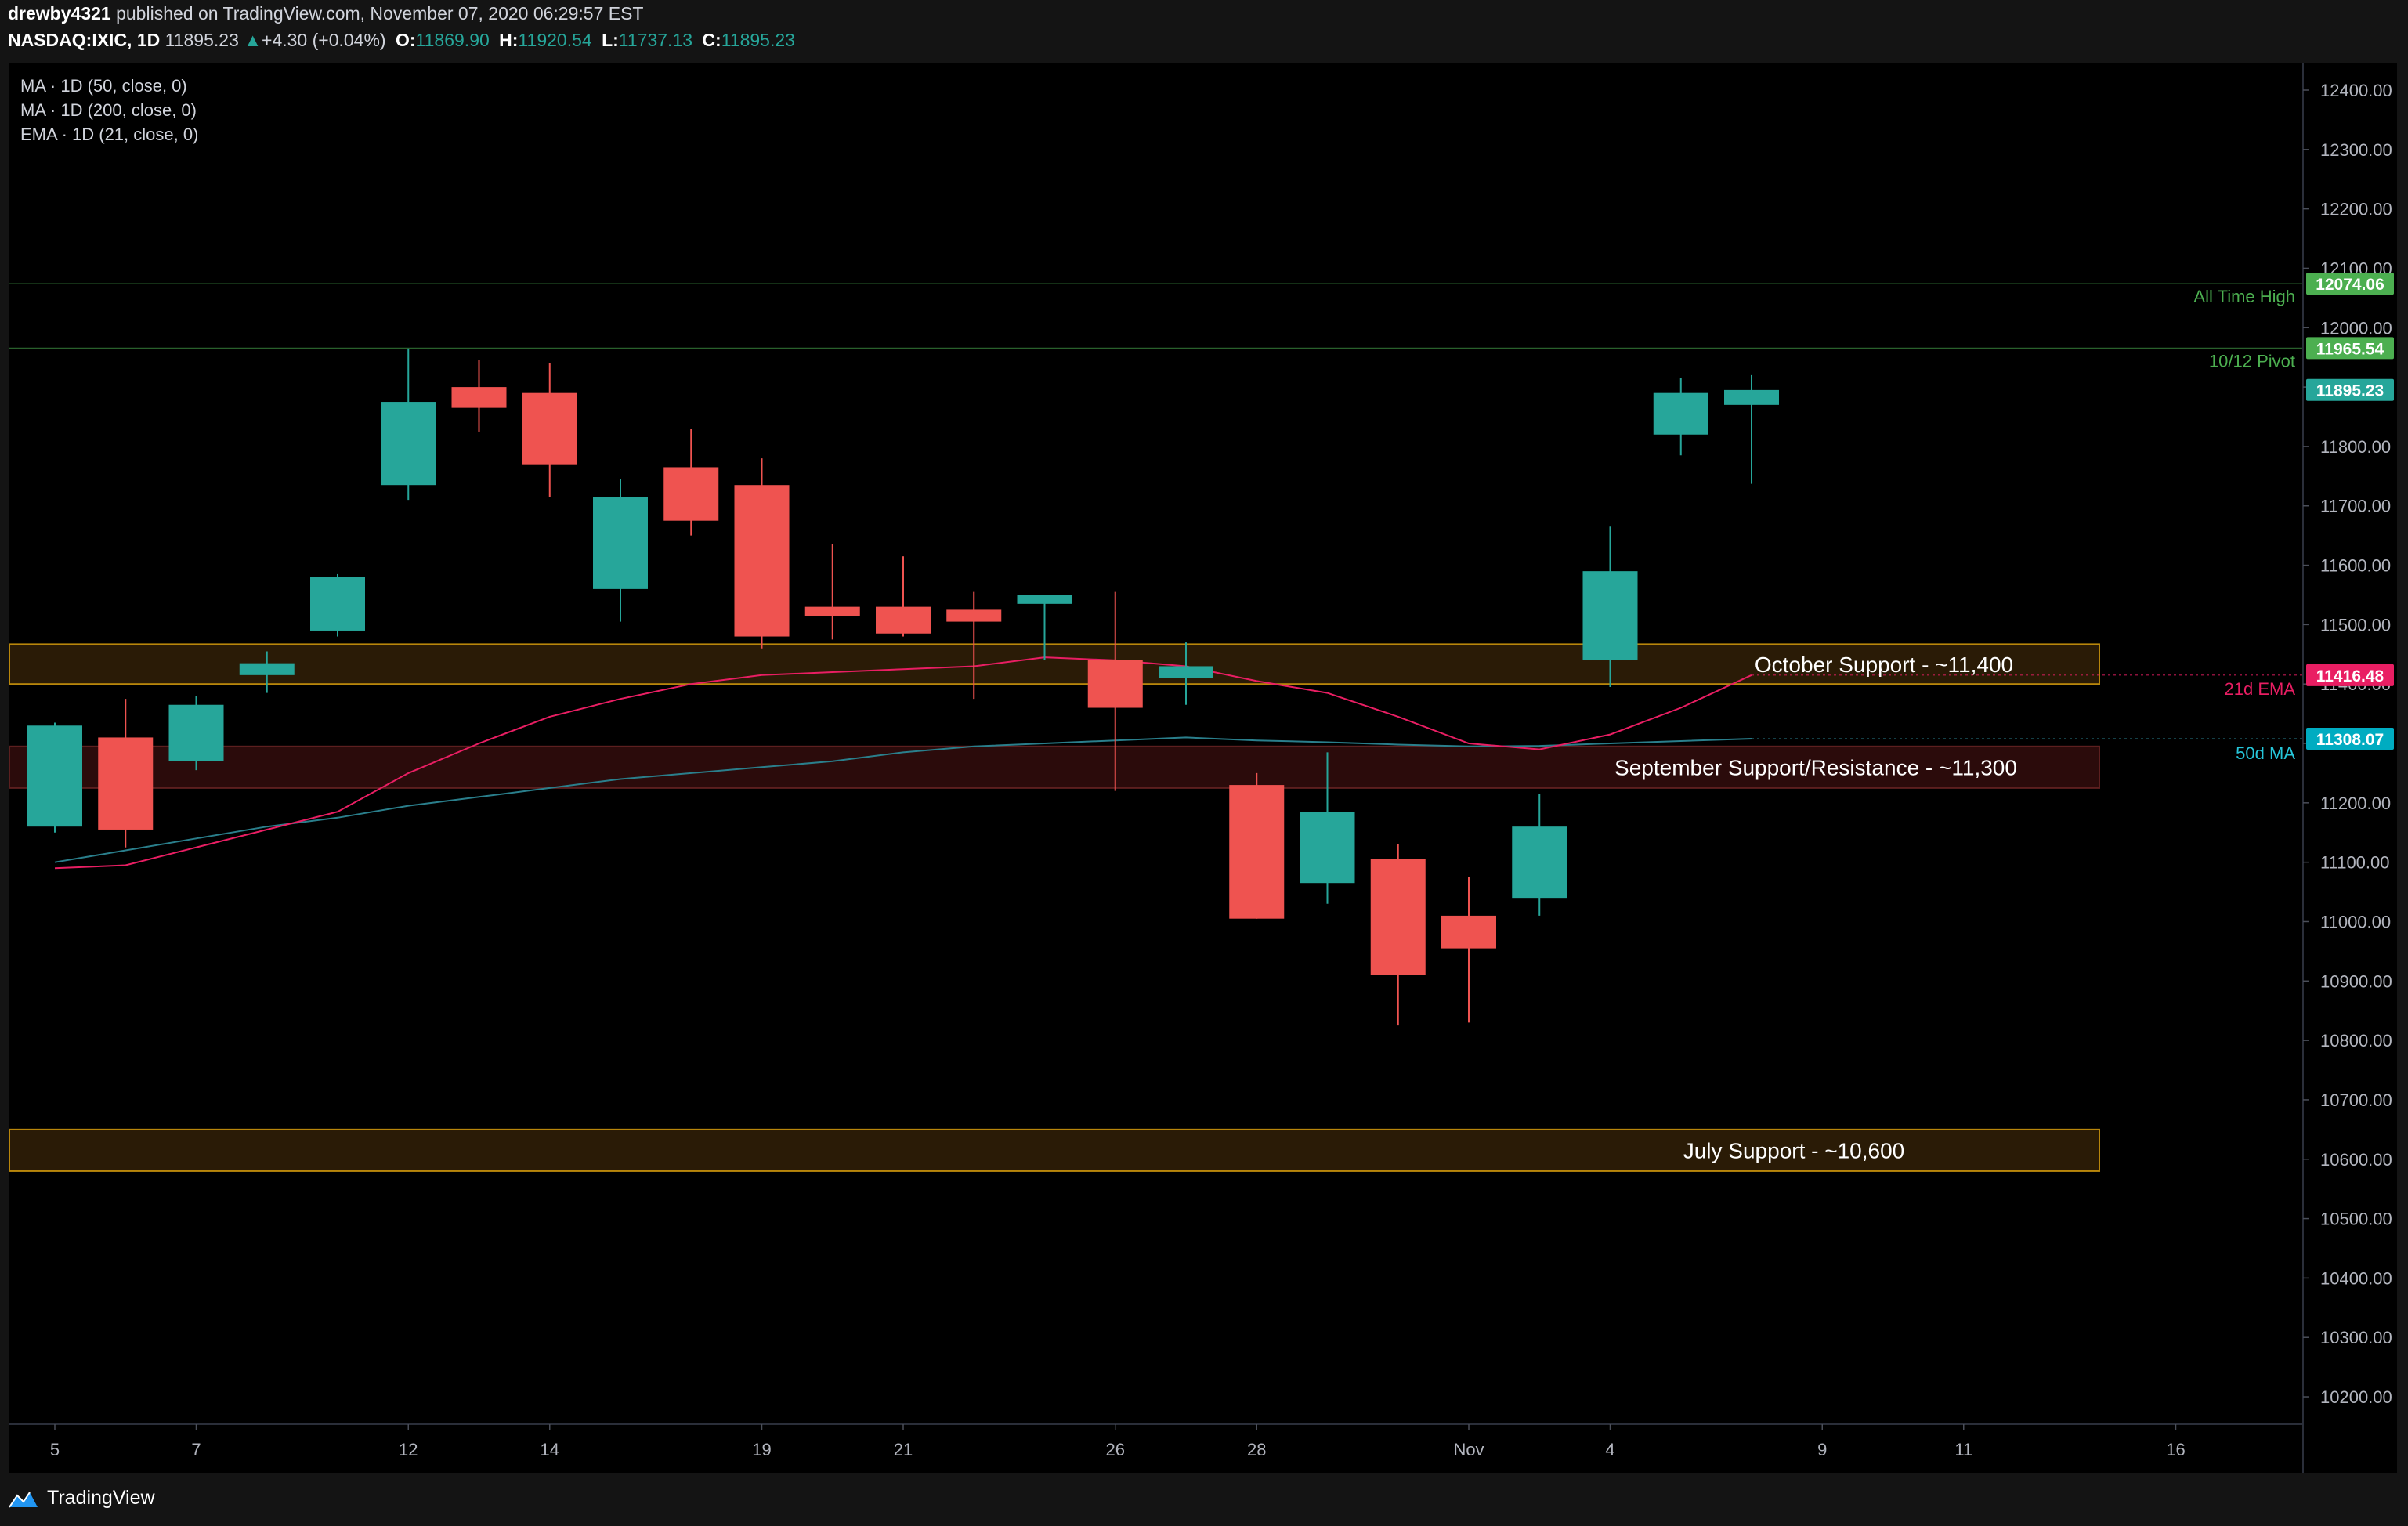 This screenshot has height=1526, width=2408. Describe the element at coordinates (2356, 1219) in the screenshot. I see `price-tick-label: 10500.00` at that location.